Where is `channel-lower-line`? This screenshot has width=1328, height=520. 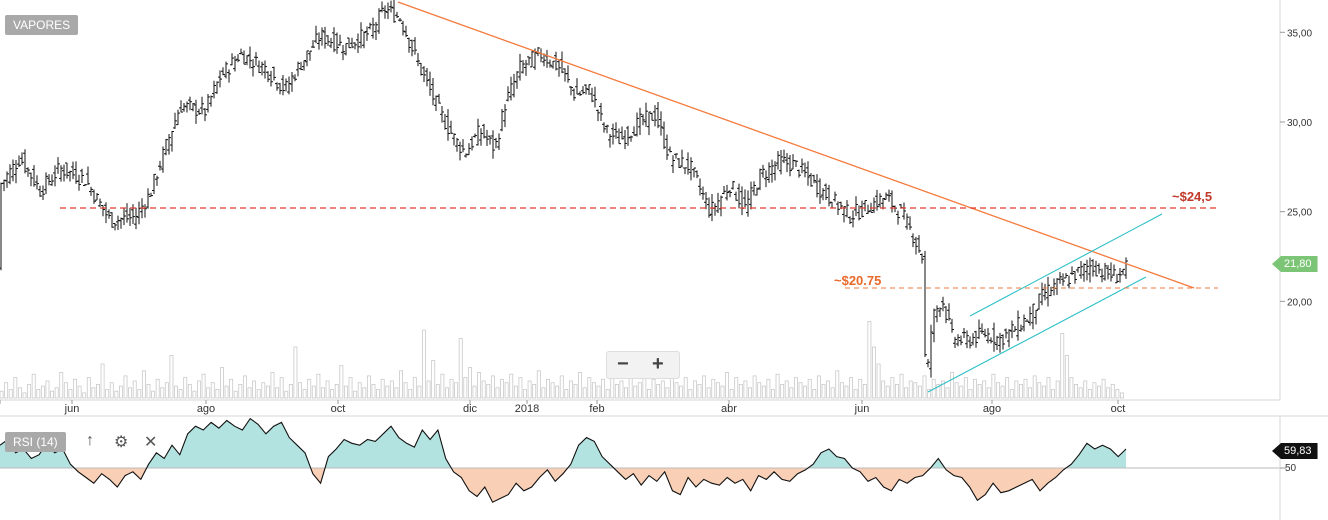 channel-lower-line is located at coordinates (1037, 334).